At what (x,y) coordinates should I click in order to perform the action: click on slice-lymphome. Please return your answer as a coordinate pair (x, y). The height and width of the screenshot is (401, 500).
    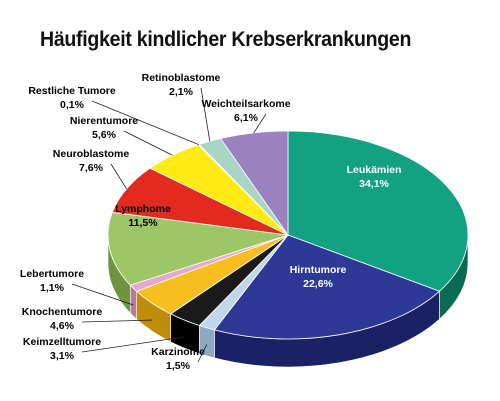
    Looking at the image, I should click on (198, 248).